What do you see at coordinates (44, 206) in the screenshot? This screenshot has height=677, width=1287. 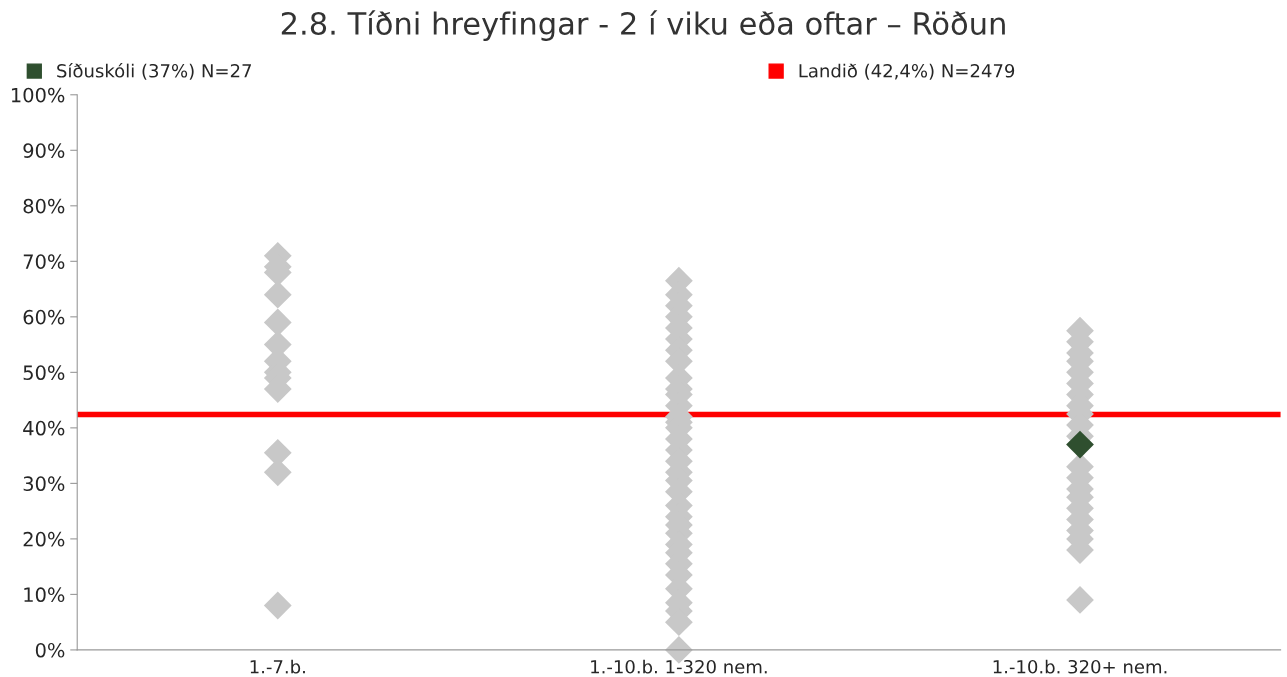 I see `y-tick-label: 80%` at bounding box center [44, 206].